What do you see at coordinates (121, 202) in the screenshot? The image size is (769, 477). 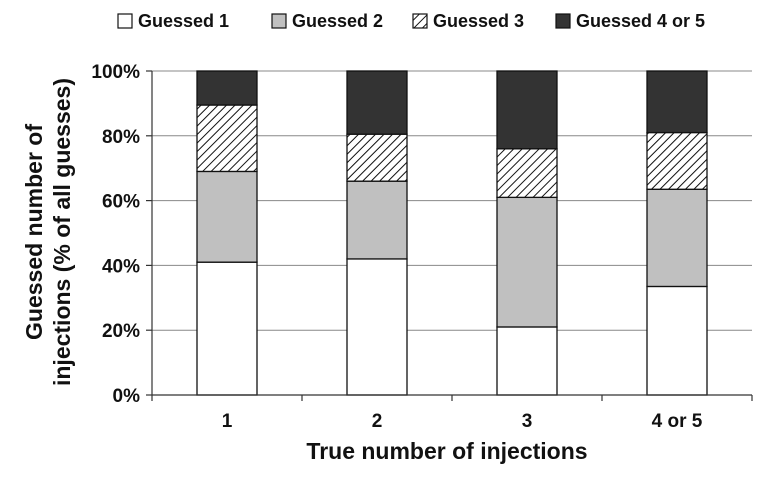 I see `y-tick-label: 60%` at bounding box center [121, 202].